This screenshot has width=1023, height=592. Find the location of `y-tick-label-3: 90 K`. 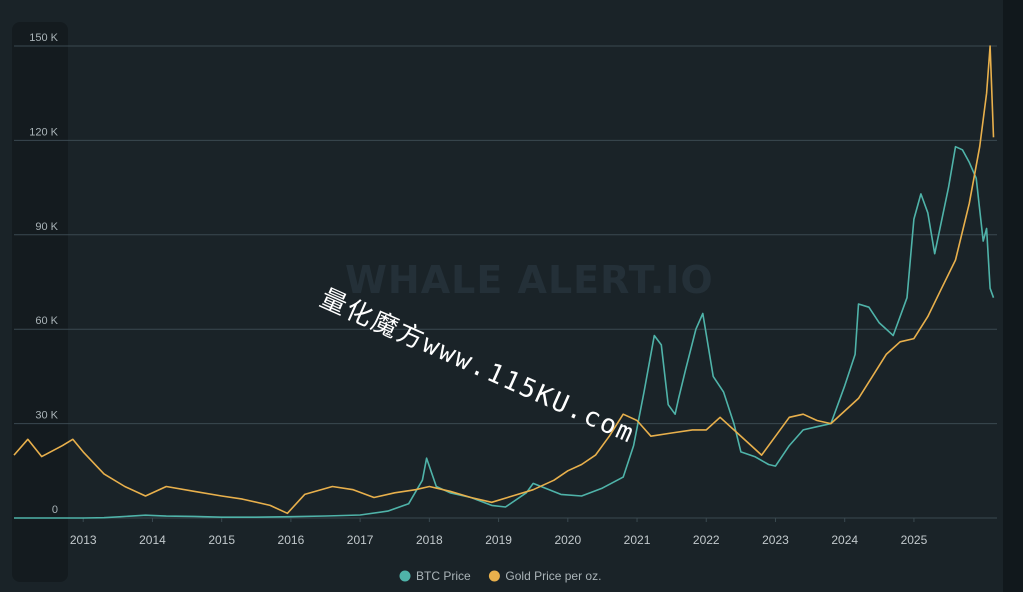

y-tick-label-3: 90 K is located at coordinates (46, 227).